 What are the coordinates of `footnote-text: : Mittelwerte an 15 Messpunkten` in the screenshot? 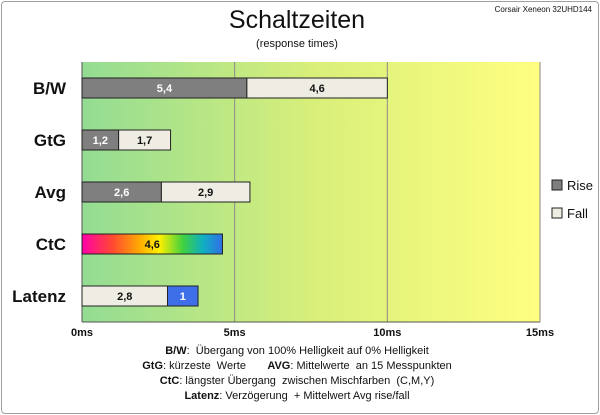 It's located at (370, 366).